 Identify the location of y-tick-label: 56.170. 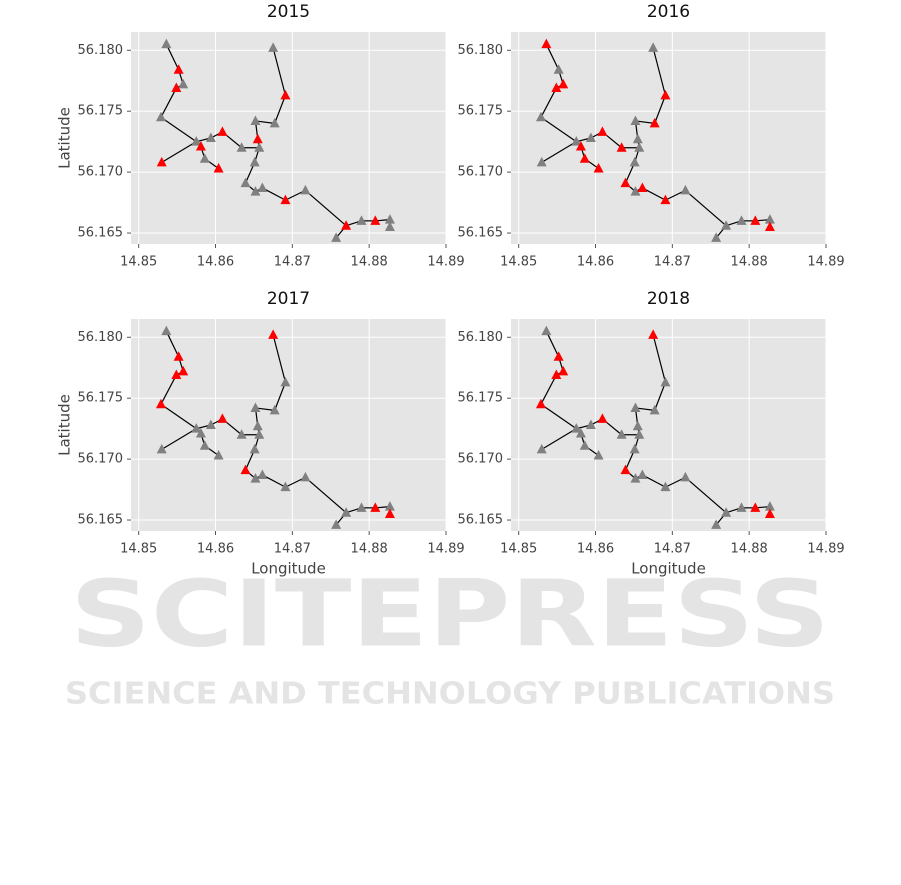
(101, 172).